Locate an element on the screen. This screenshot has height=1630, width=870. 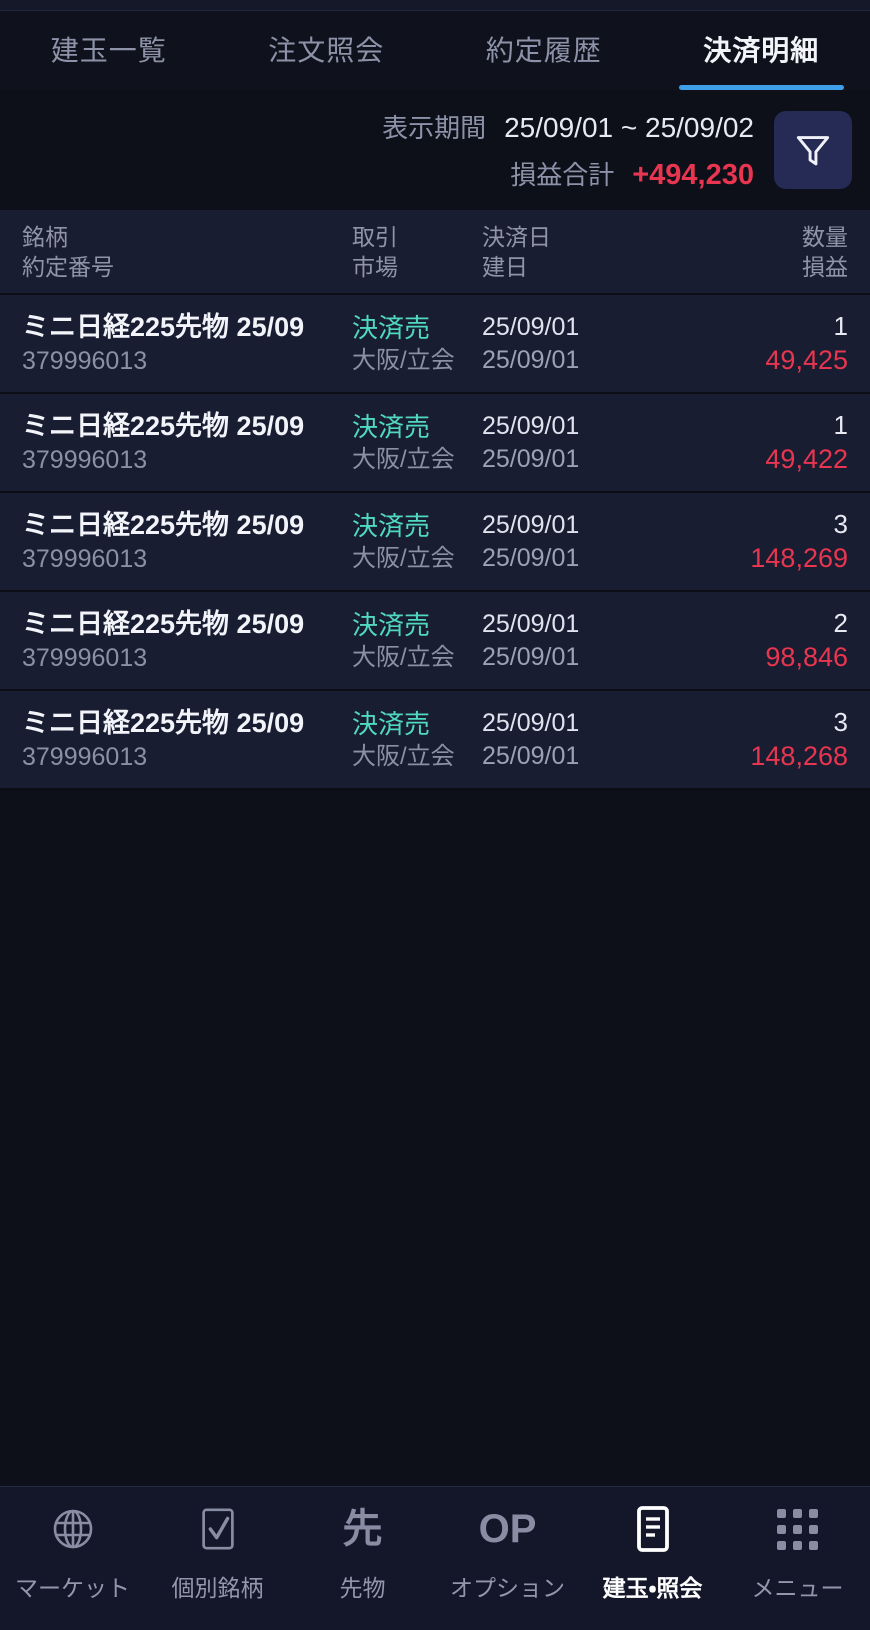
tab-order-inquiry: 注文照会 is located at coordinates (327, 50).